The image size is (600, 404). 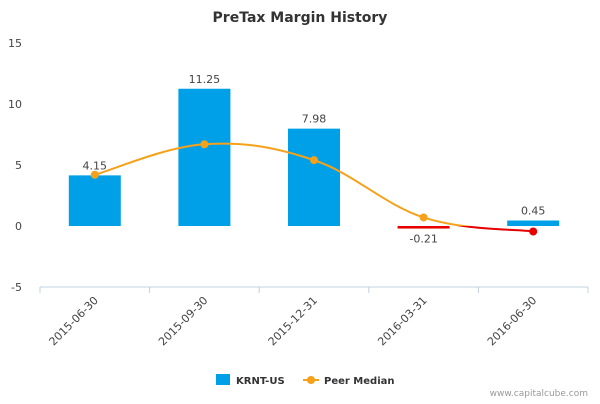 What do you see at coordinates (512, 321) in the screenshot?
I see `x-tick-label: 2016-06-30` at bounding box center [512, 321].